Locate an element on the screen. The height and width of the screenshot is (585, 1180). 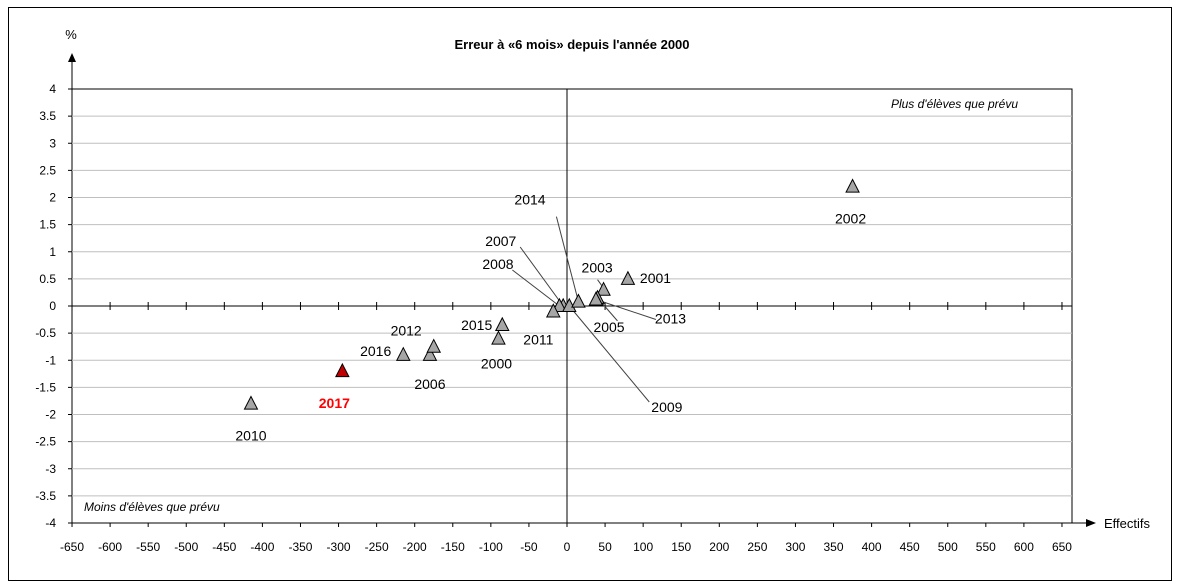
point-label-2008: 2008 is located at coordinates (497, 264).